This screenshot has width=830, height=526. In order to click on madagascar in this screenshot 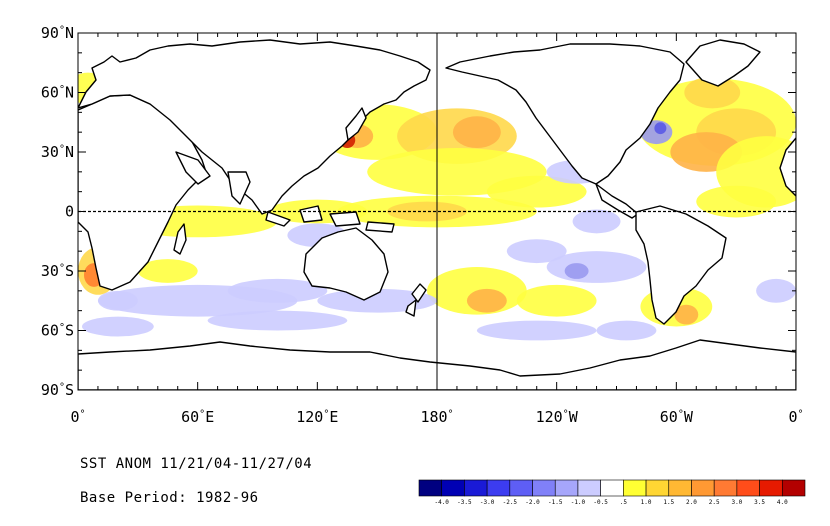, I will do `click(180, 239)`.